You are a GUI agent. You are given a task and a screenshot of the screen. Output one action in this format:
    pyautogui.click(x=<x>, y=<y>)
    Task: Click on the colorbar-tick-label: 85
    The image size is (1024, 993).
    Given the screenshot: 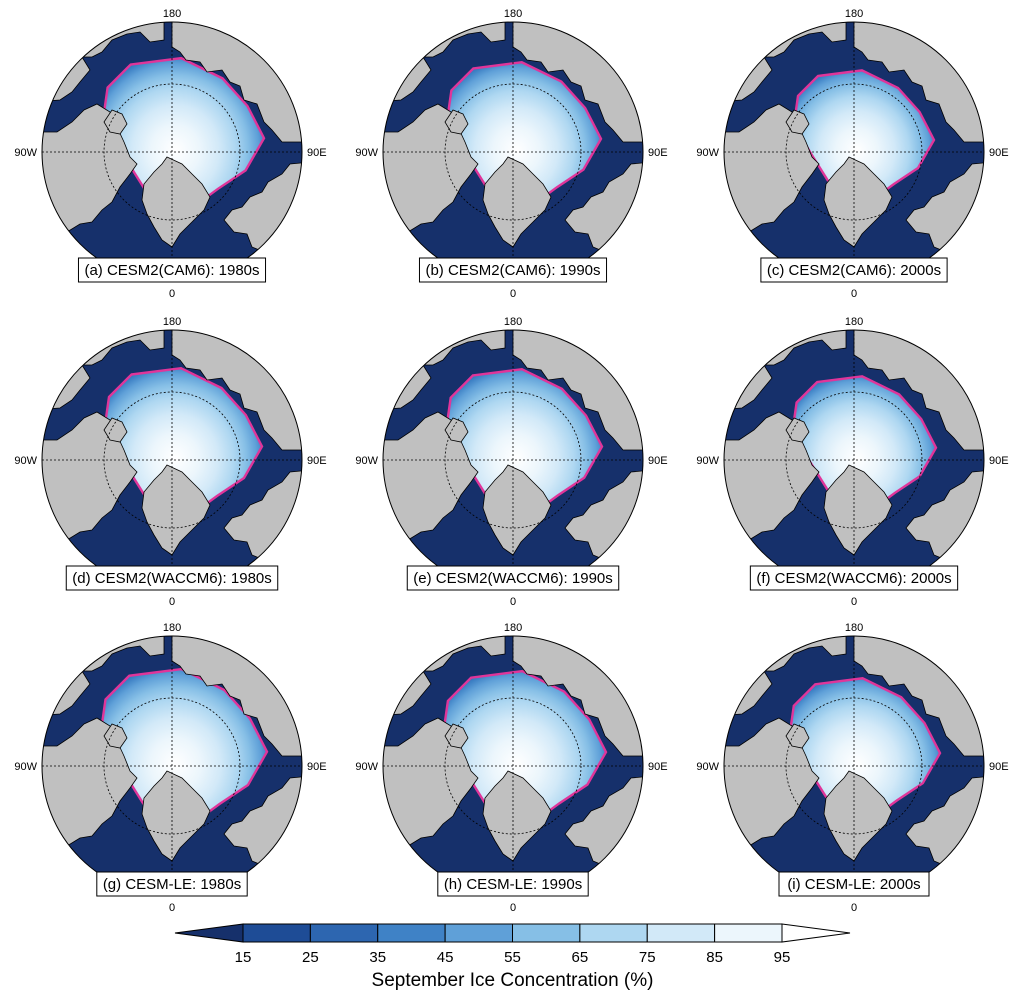 What is the action you would take?
    pyautogui.click(x=714, y=957)
    